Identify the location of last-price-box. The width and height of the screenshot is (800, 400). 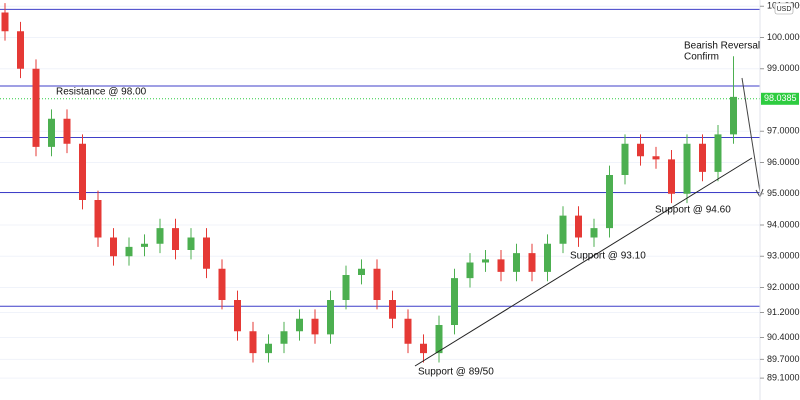
(780, 98).